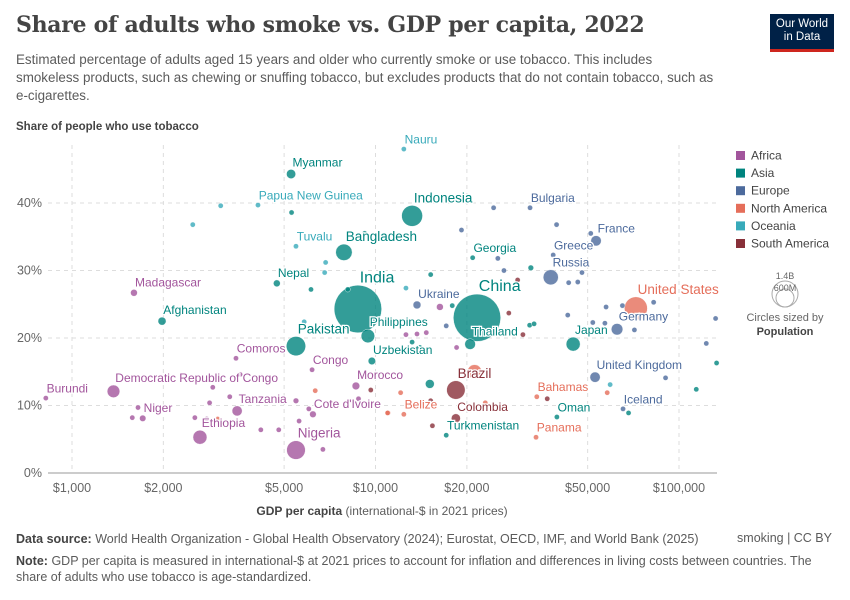 The image size is (850, 600). Describe the element at coordinates (563, 387) in the screenshot. I see `point-label: Bahamas` at that location.